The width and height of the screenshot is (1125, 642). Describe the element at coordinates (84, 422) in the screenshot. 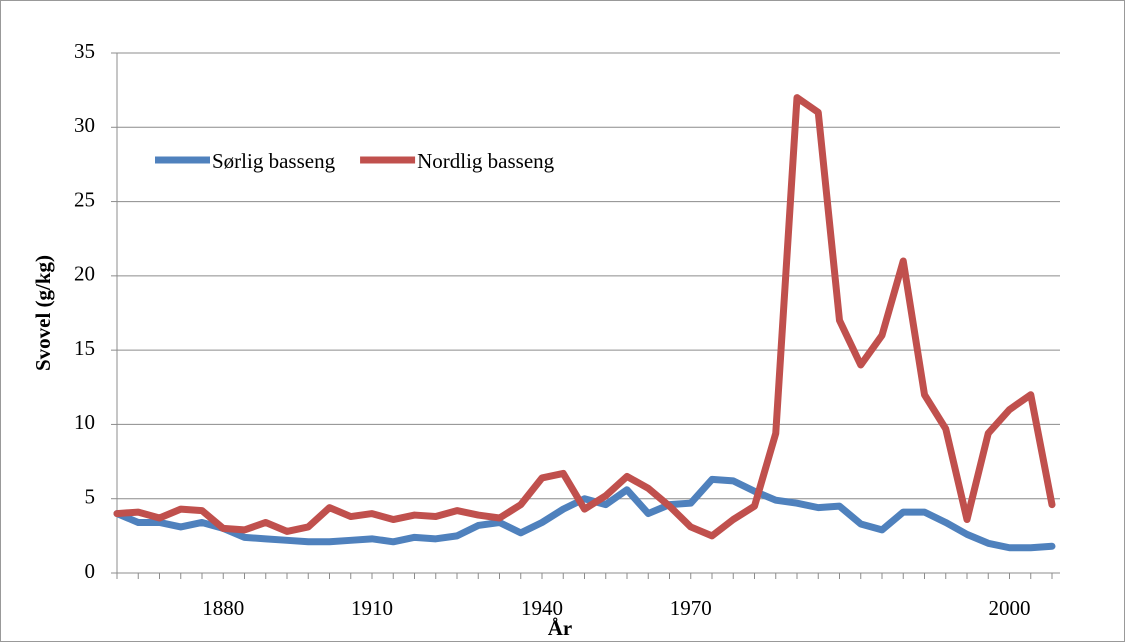

I see `y-tick-label: 10` at that location.